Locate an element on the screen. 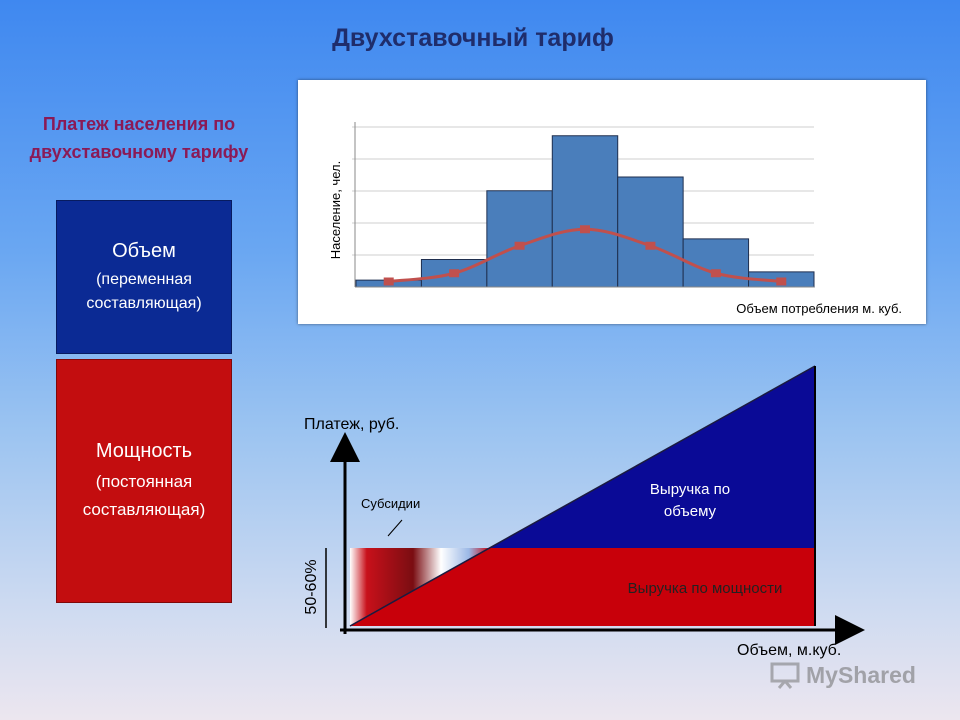 The height and width of the screenshot is (720, 960). payment-ylabel: Платеж, руб. is located at coordinates (352, 424).